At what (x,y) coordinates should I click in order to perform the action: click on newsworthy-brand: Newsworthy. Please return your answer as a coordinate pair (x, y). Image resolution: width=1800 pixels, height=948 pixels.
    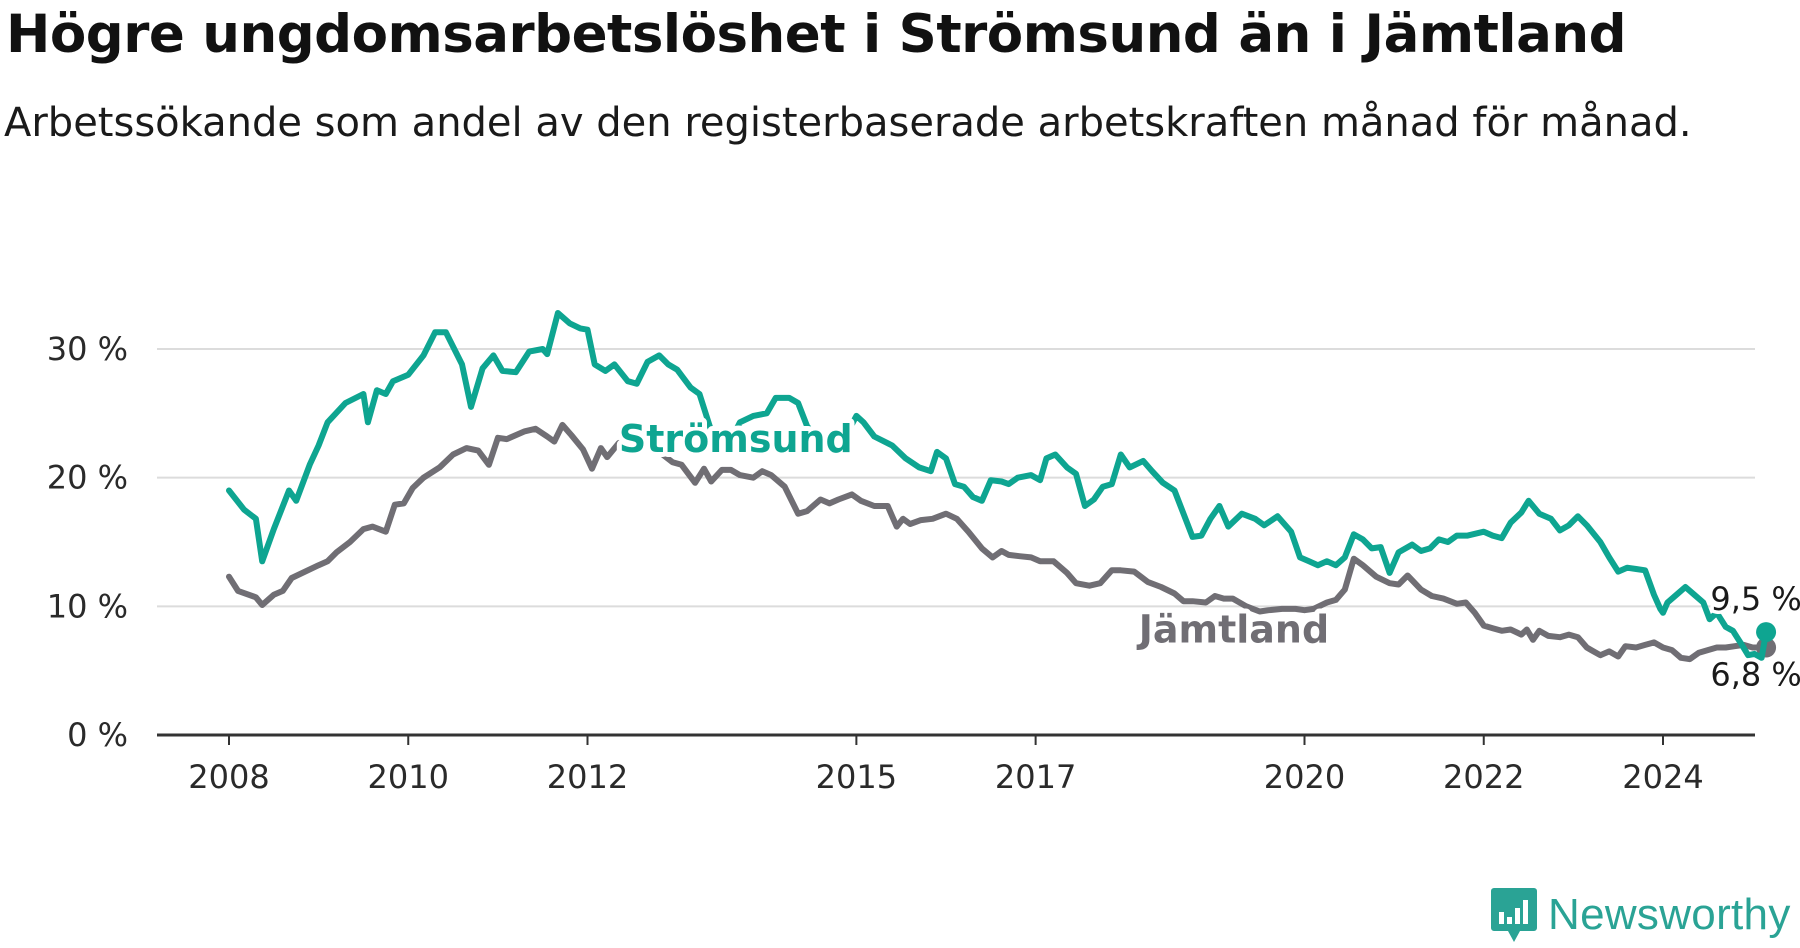
    Looking at the image, I should click on (1640, 915).